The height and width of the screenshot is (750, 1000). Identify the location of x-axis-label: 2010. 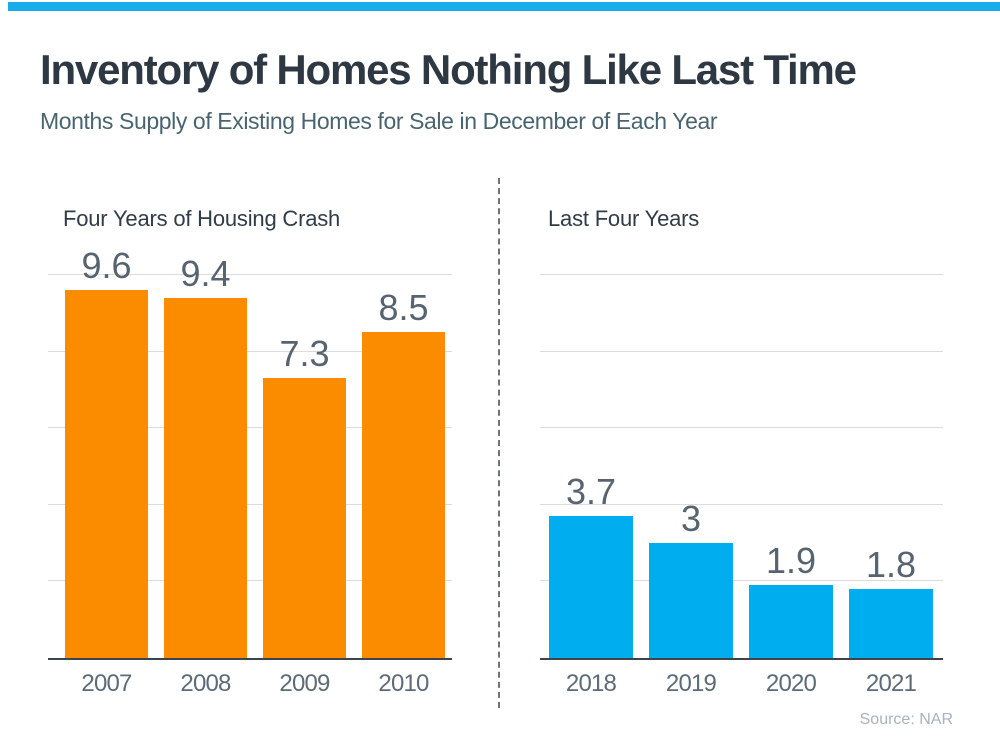
(403, 683).